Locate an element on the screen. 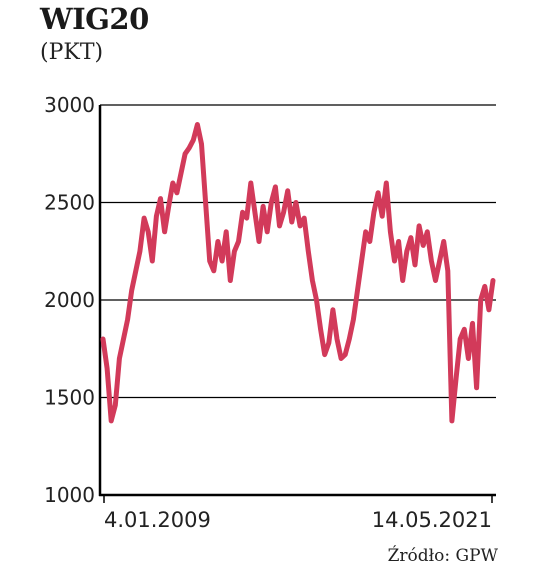  unit-label: (PKT) is located at coordinates (72, 52).